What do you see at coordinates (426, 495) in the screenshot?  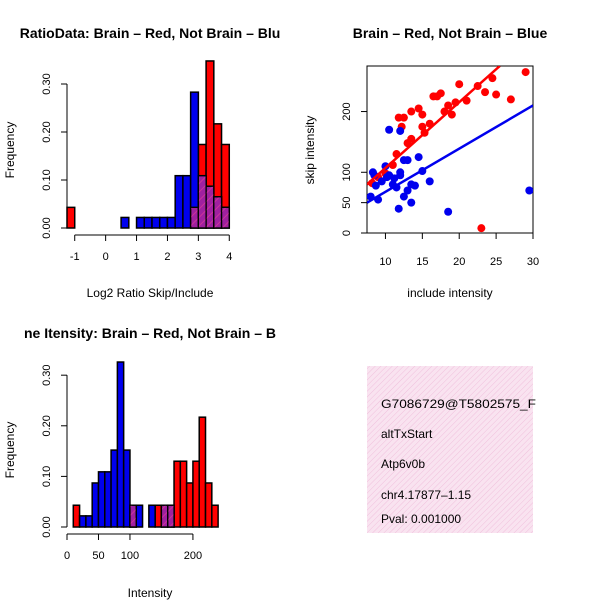 I see `info-location: chr4.17877–1.15` at bounding box center [426, 495].